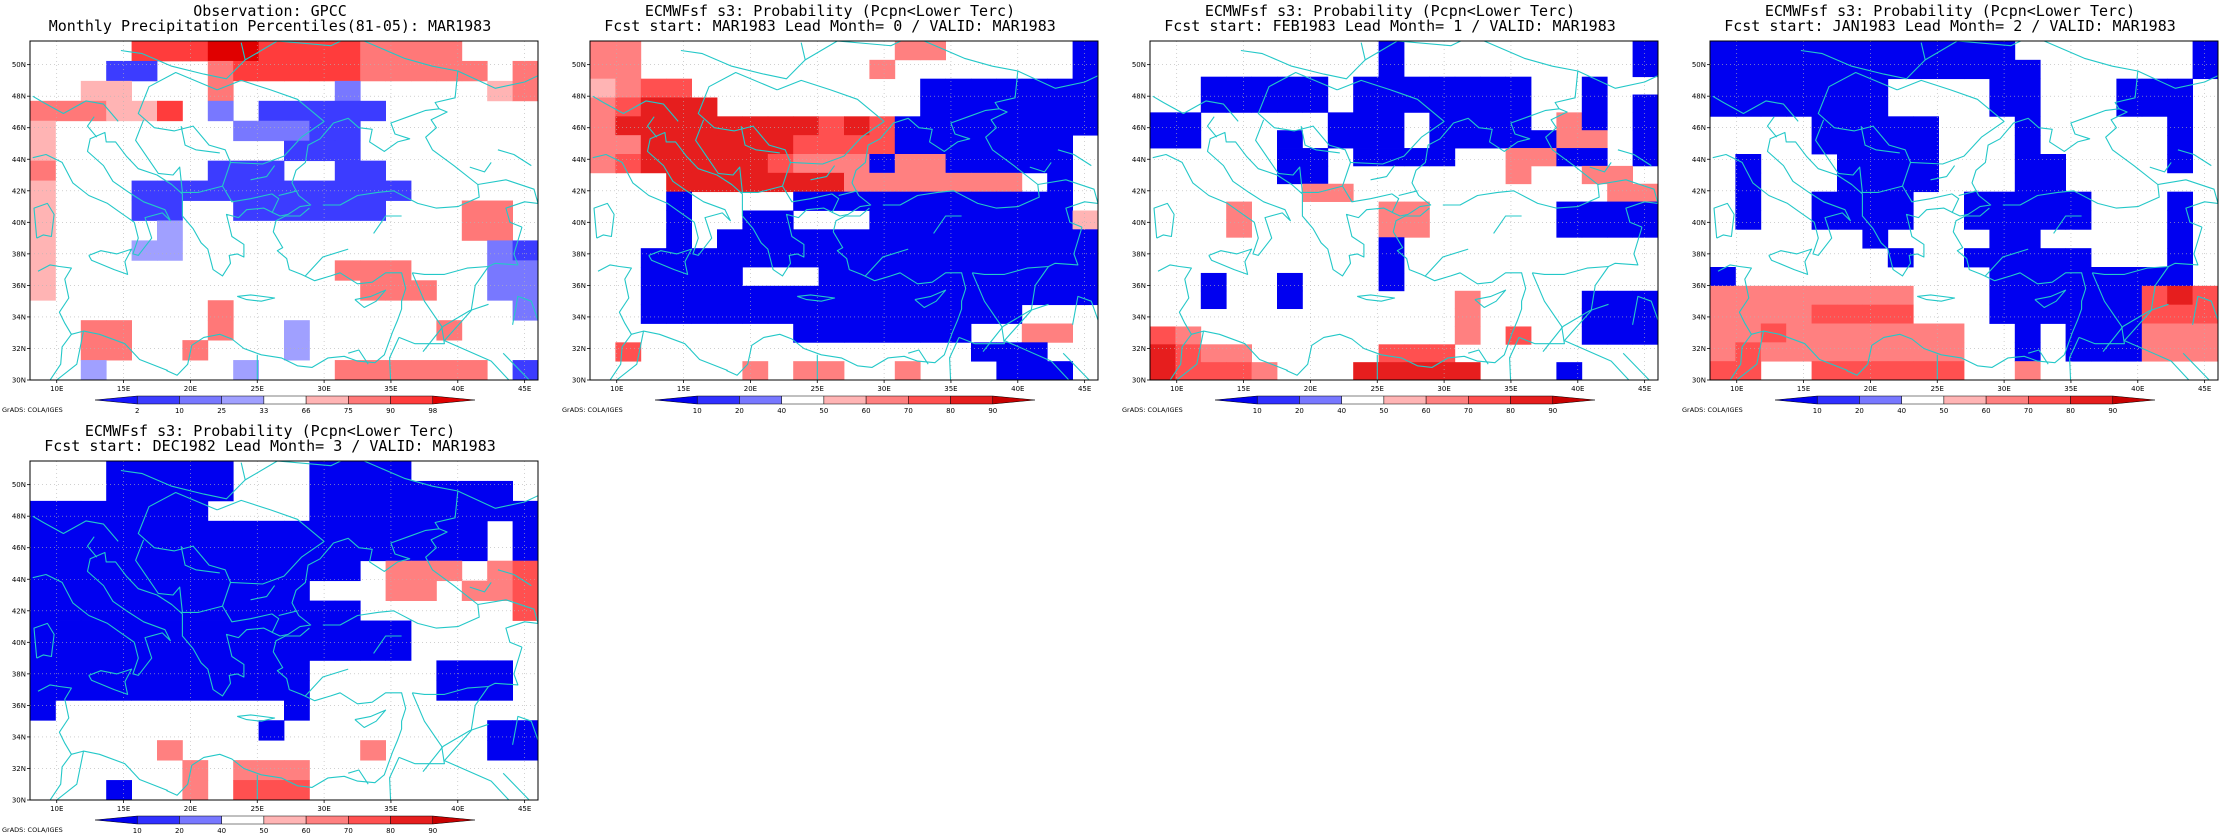 Image resolution: width=2240 pixels, height=840 pixels. I want to click on map-frame, so click(844, 210).